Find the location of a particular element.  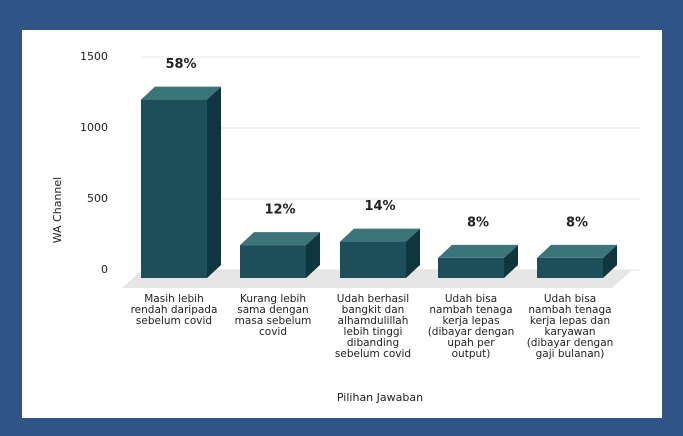

y-tick-label: 0 is located at coordinates (104, 269).